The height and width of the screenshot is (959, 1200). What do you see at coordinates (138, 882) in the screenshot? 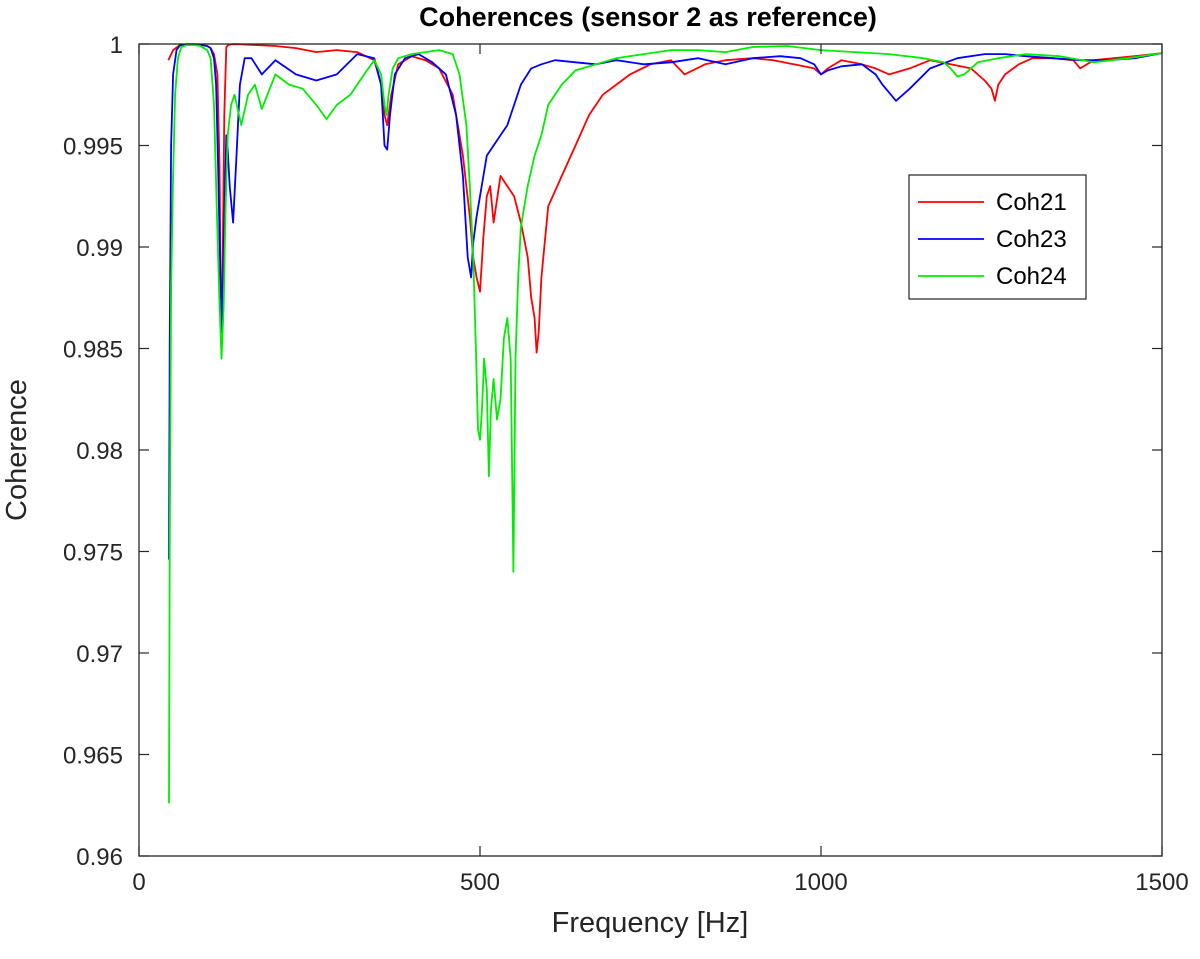
I see `x-tick-label: 0` at bounding box center [138, 882].